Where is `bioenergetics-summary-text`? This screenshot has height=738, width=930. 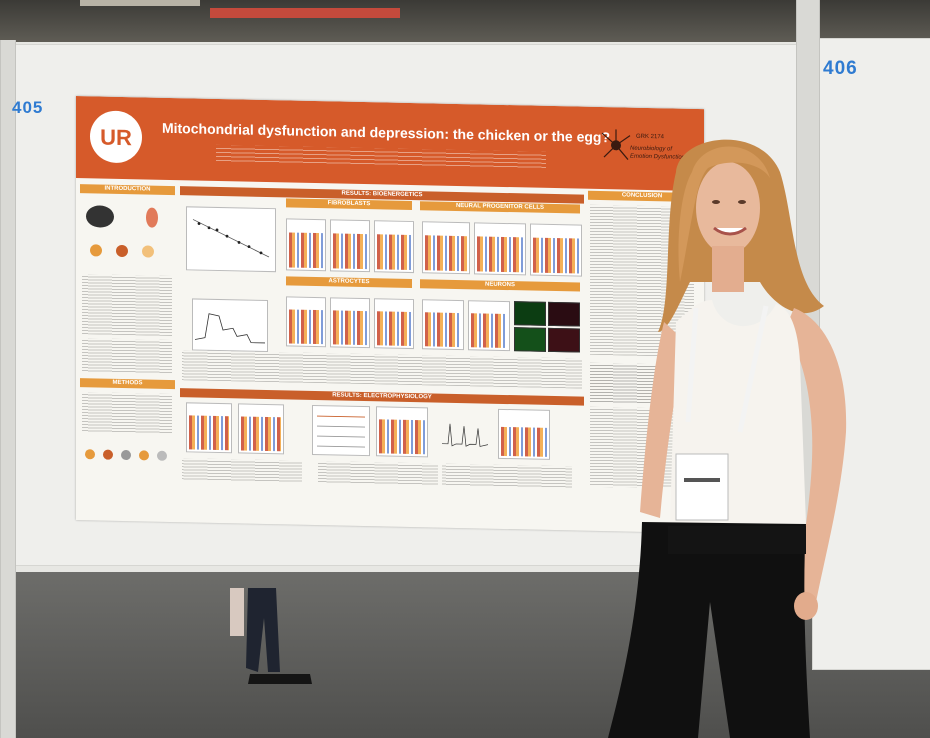 bioenergetics-summary-text is located at coordinates (382, 369).